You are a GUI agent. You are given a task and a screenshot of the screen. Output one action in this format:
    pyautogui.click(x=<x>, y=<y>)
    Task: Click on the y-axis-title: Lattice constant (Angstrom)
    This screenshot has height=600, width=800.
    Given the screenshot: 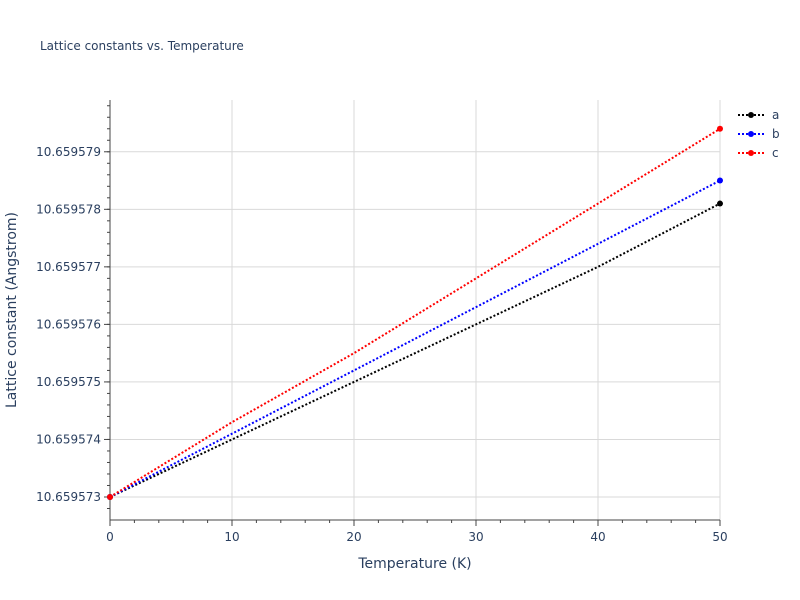 What is the action you would take?
    pyautogui.click(x=12, y=310)
    